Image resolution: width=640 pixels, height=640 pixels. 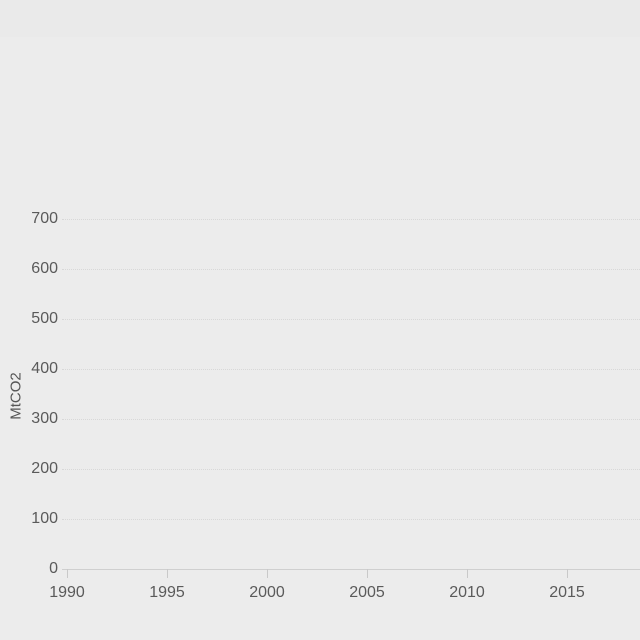 What do you see at coordinates (67, 592) in the screenshot?
I see `x-tick-label: 1990` at bounding box center [67, 592].